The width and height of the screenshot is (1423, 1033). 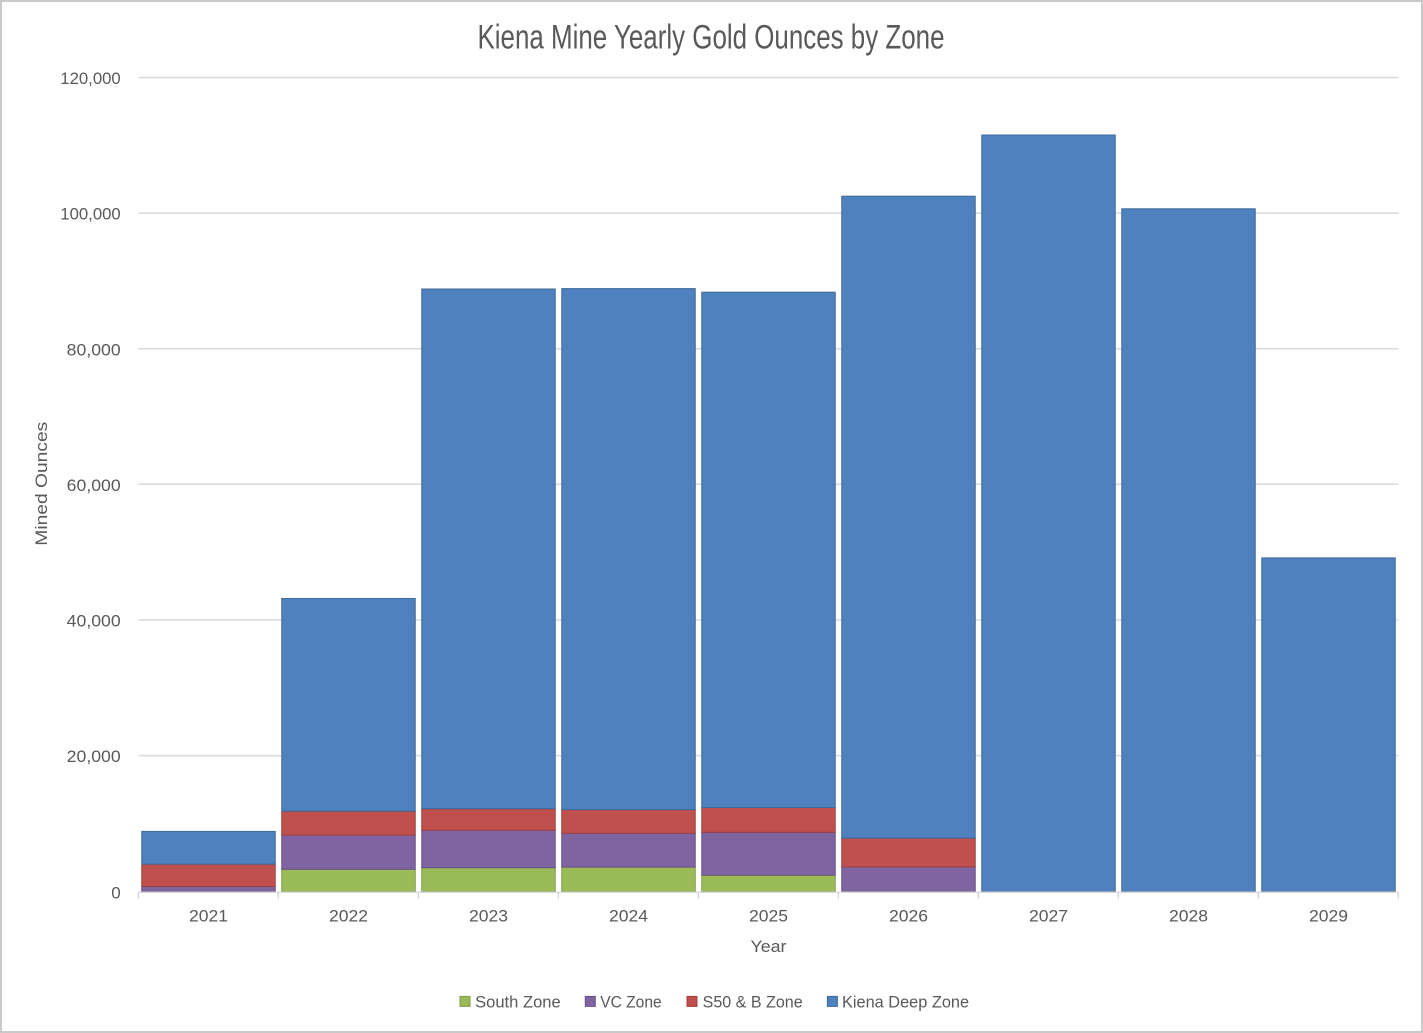 What do you see at coordinates (488, 916) in the screenshot?
I see `svg-text: 2023` at bounding box center [488, 916].